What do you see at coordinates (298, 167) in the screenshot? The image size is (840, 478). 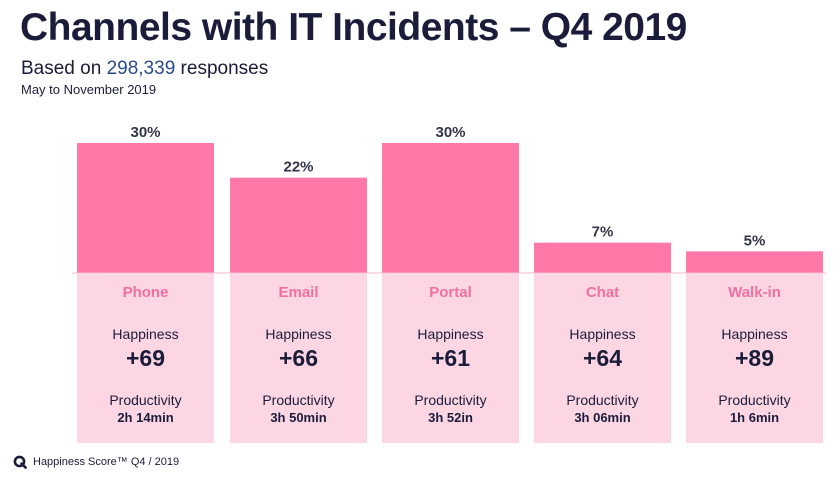 I see `bar-value-label: 22%` at bounding box center [298, 167].